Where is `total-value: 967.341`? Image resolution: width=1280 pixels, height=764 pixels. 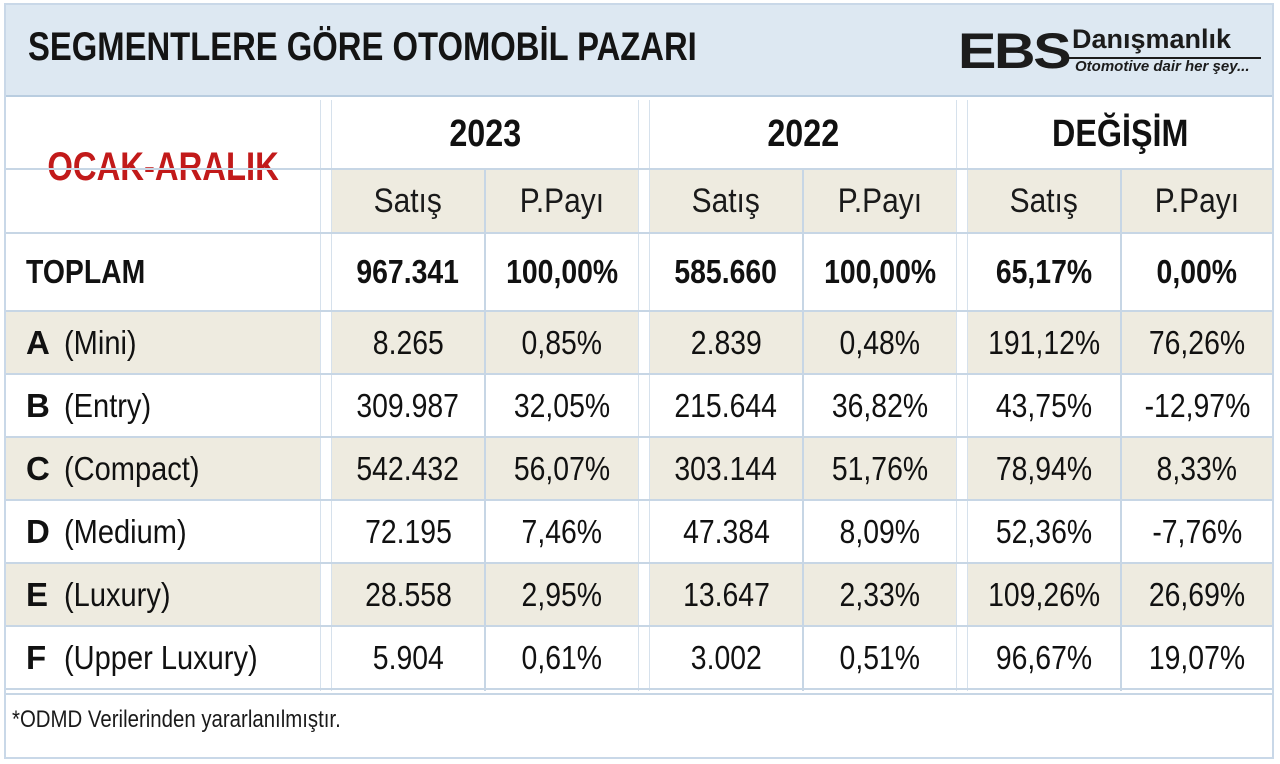
total-value: 967.341 is located at coordinates (408, 271).